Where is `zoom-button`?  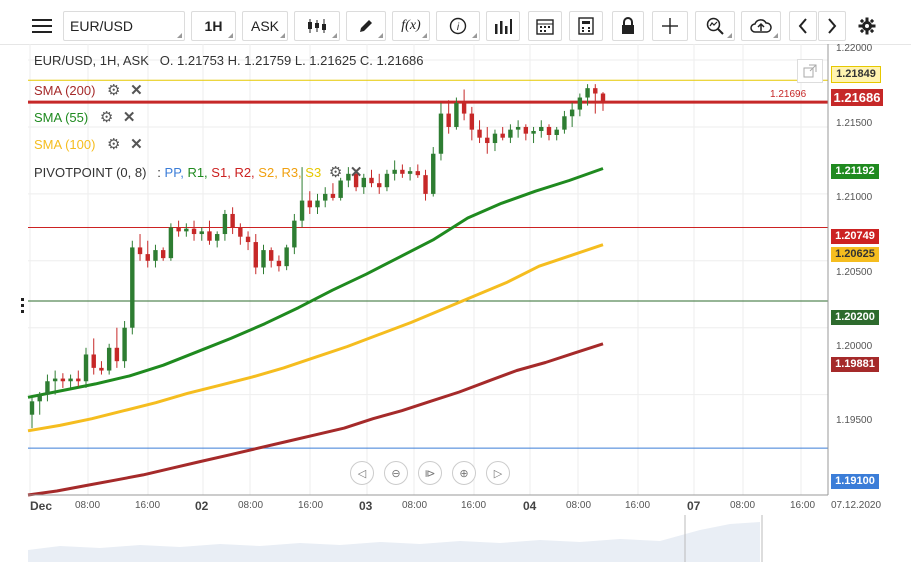
zoom-button is located at coordinates (715, 26).